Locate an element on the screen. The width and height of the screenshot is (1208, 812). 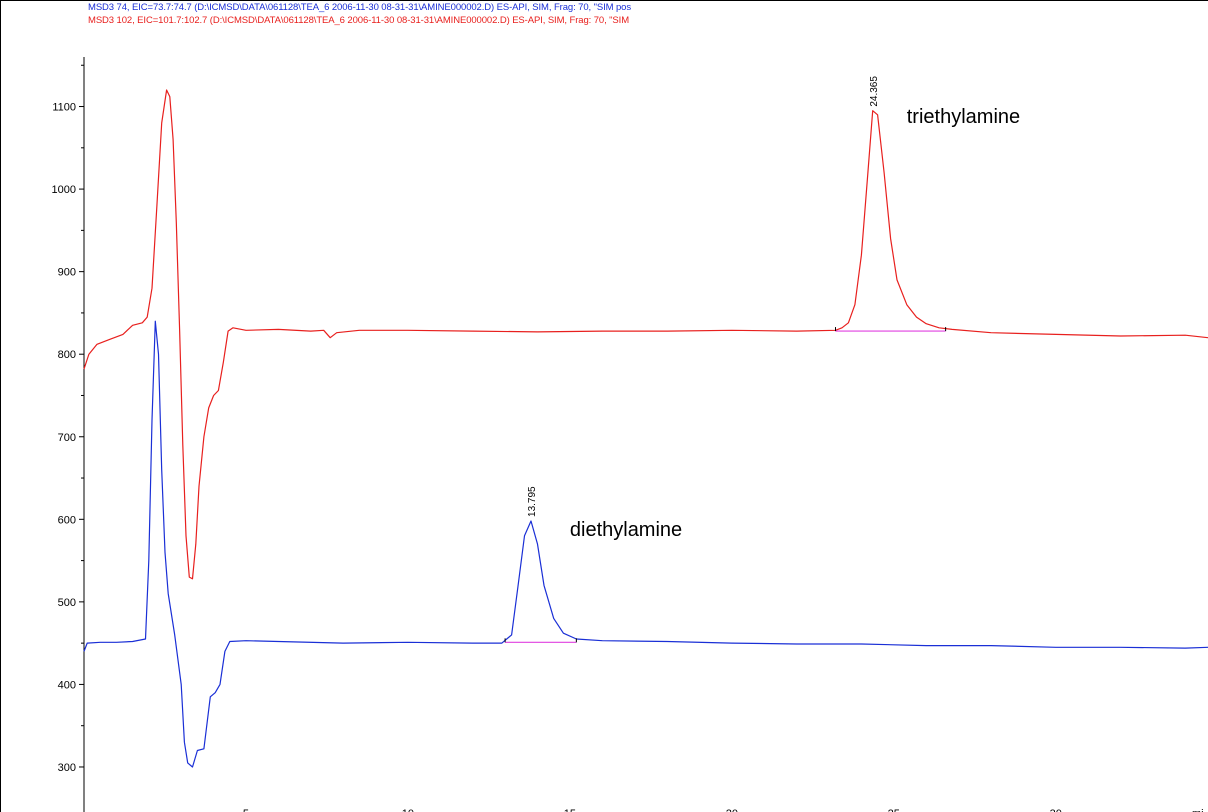
x-tick-label: 30 is located at coordinates (1056, 810).